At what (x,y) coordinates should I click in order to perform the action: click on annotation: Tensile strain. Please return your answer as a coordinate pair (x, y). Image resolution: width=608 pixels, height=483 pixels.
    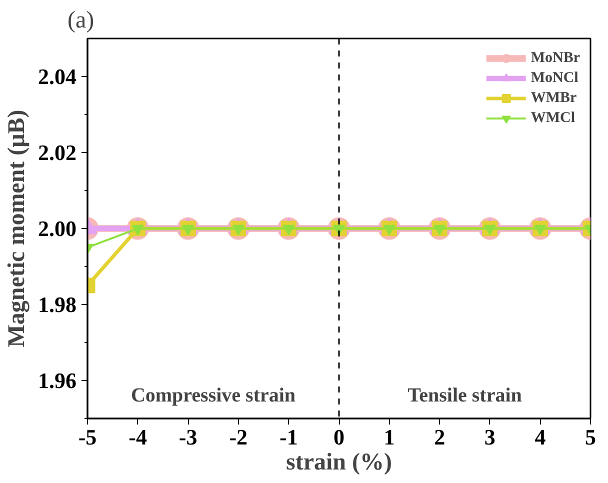
    Looking at the image, I should click on (465, 395).